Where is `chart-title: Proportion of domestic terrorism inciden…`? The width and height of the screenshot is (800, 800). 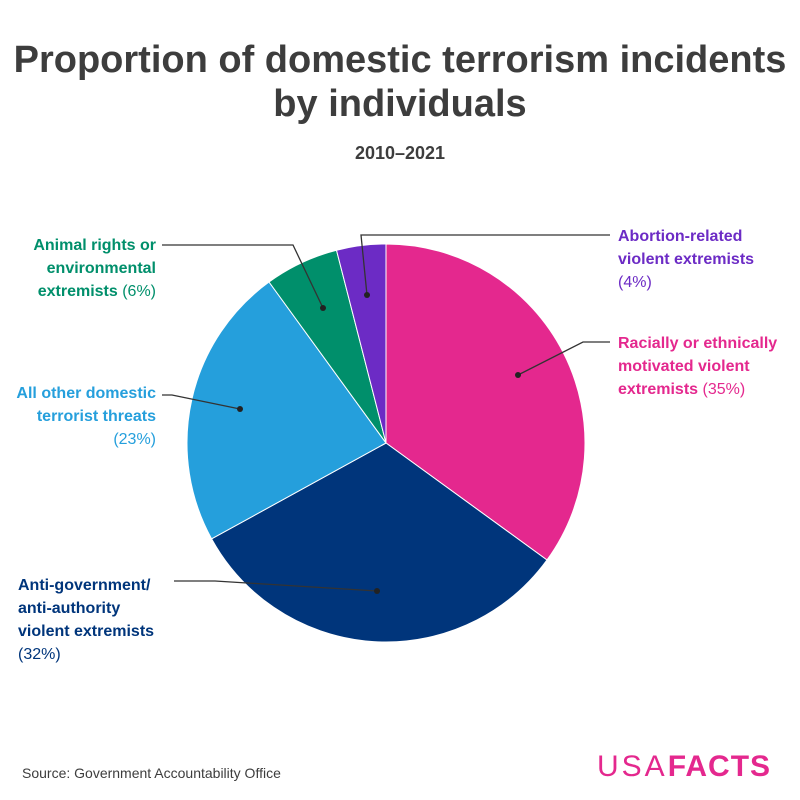 chart-title: Proportion of domestic terrorism inciden… is located at coordinates (400, 82).